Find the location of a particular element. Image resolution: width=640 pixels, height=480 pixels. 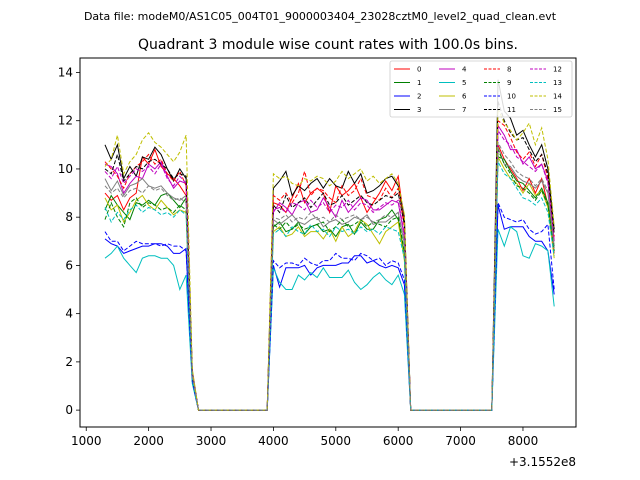

legend-label-6: 6 is located at coordinates (464, 97).